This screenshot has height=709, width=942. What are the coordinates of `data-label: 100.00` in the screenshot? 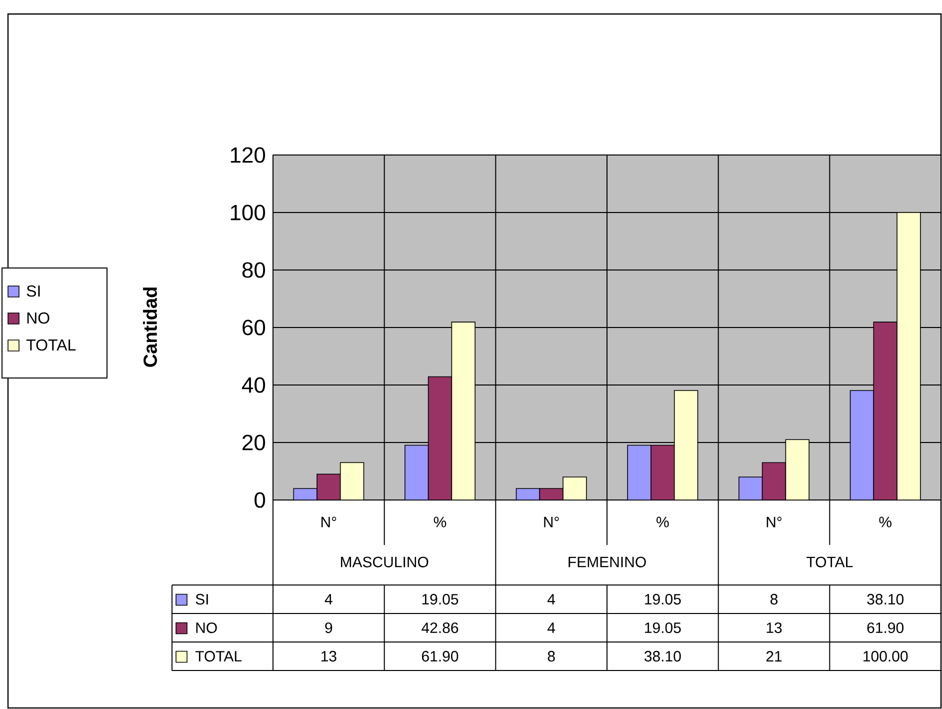 It's located at (886, 656).